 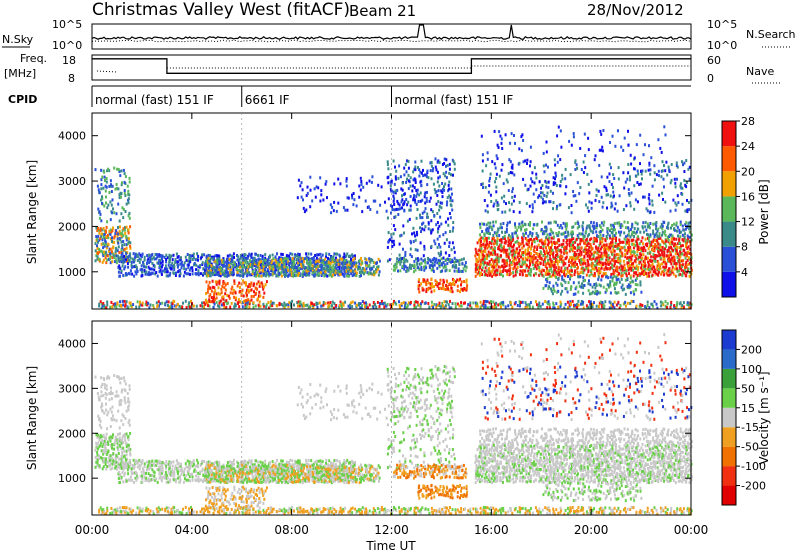 What do you see at coordinates (714, 60) in the screenshot?
I see `nave-tick-top: 60` at bounding box center [714, 60].